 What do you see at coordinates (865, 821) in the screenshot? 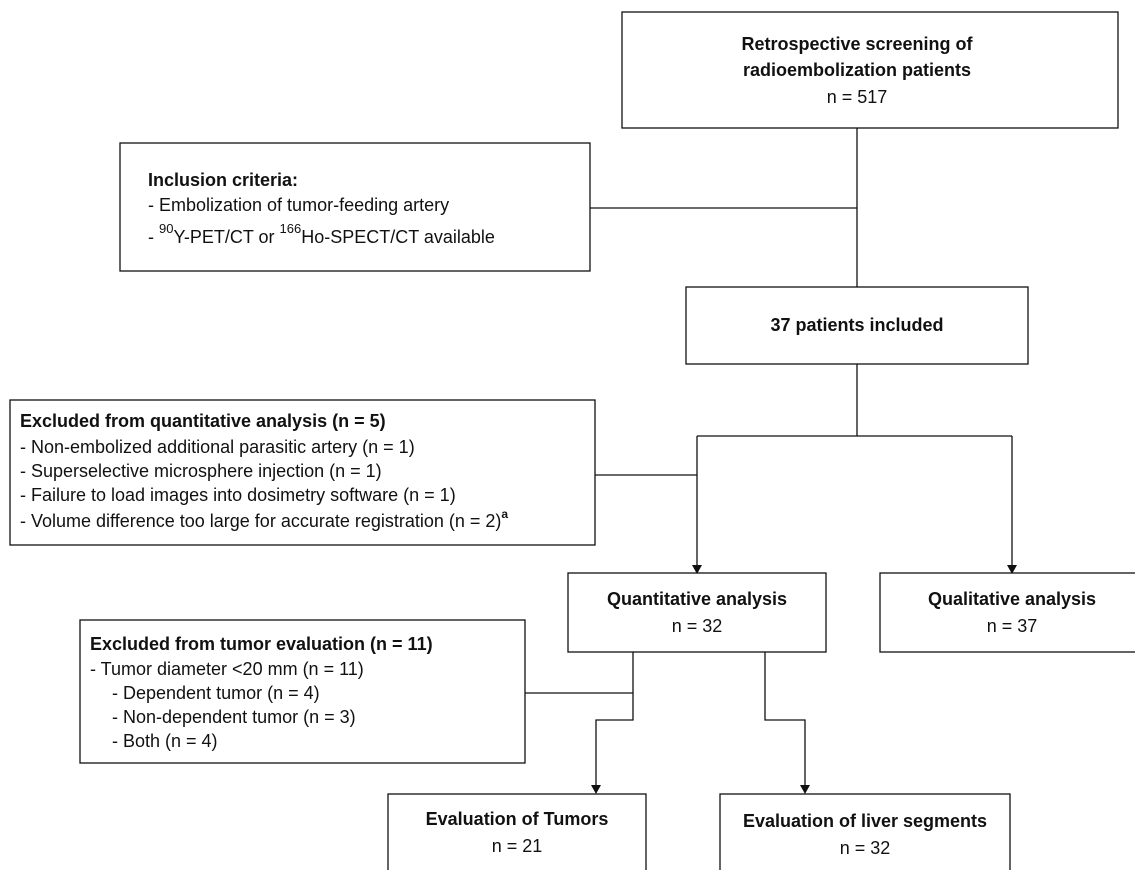
I see `box-title: Evaluation of liver segments` at bounding box center [865, 821].